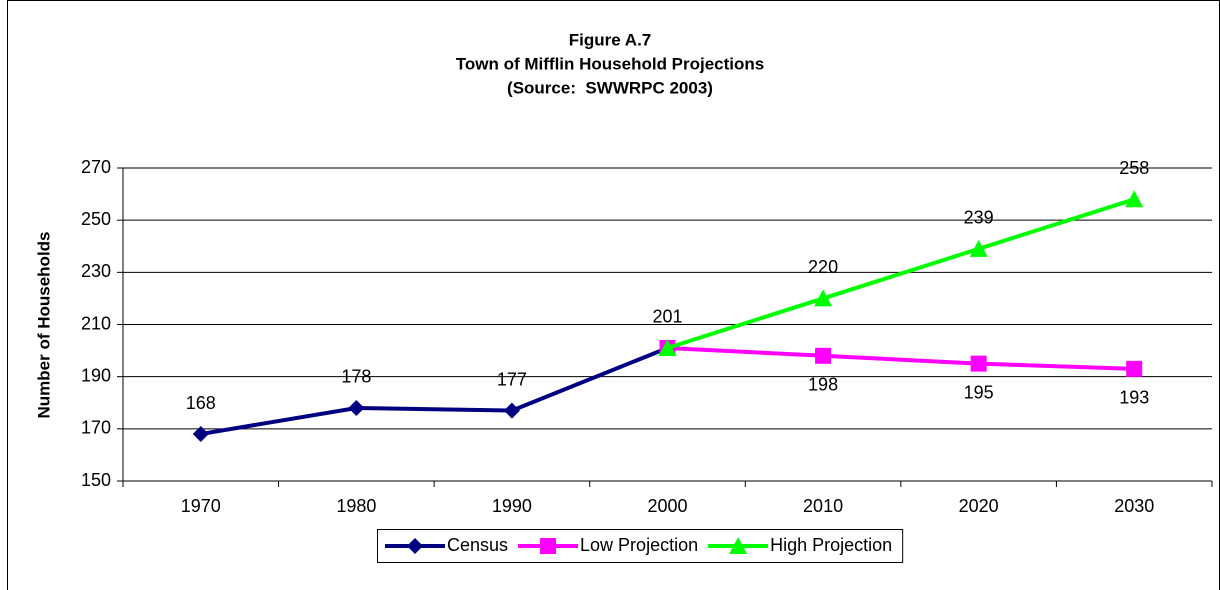  Describe the element at coordinates (831, 545) in the screenshot. I see `legend-label: High Projection` at that location.